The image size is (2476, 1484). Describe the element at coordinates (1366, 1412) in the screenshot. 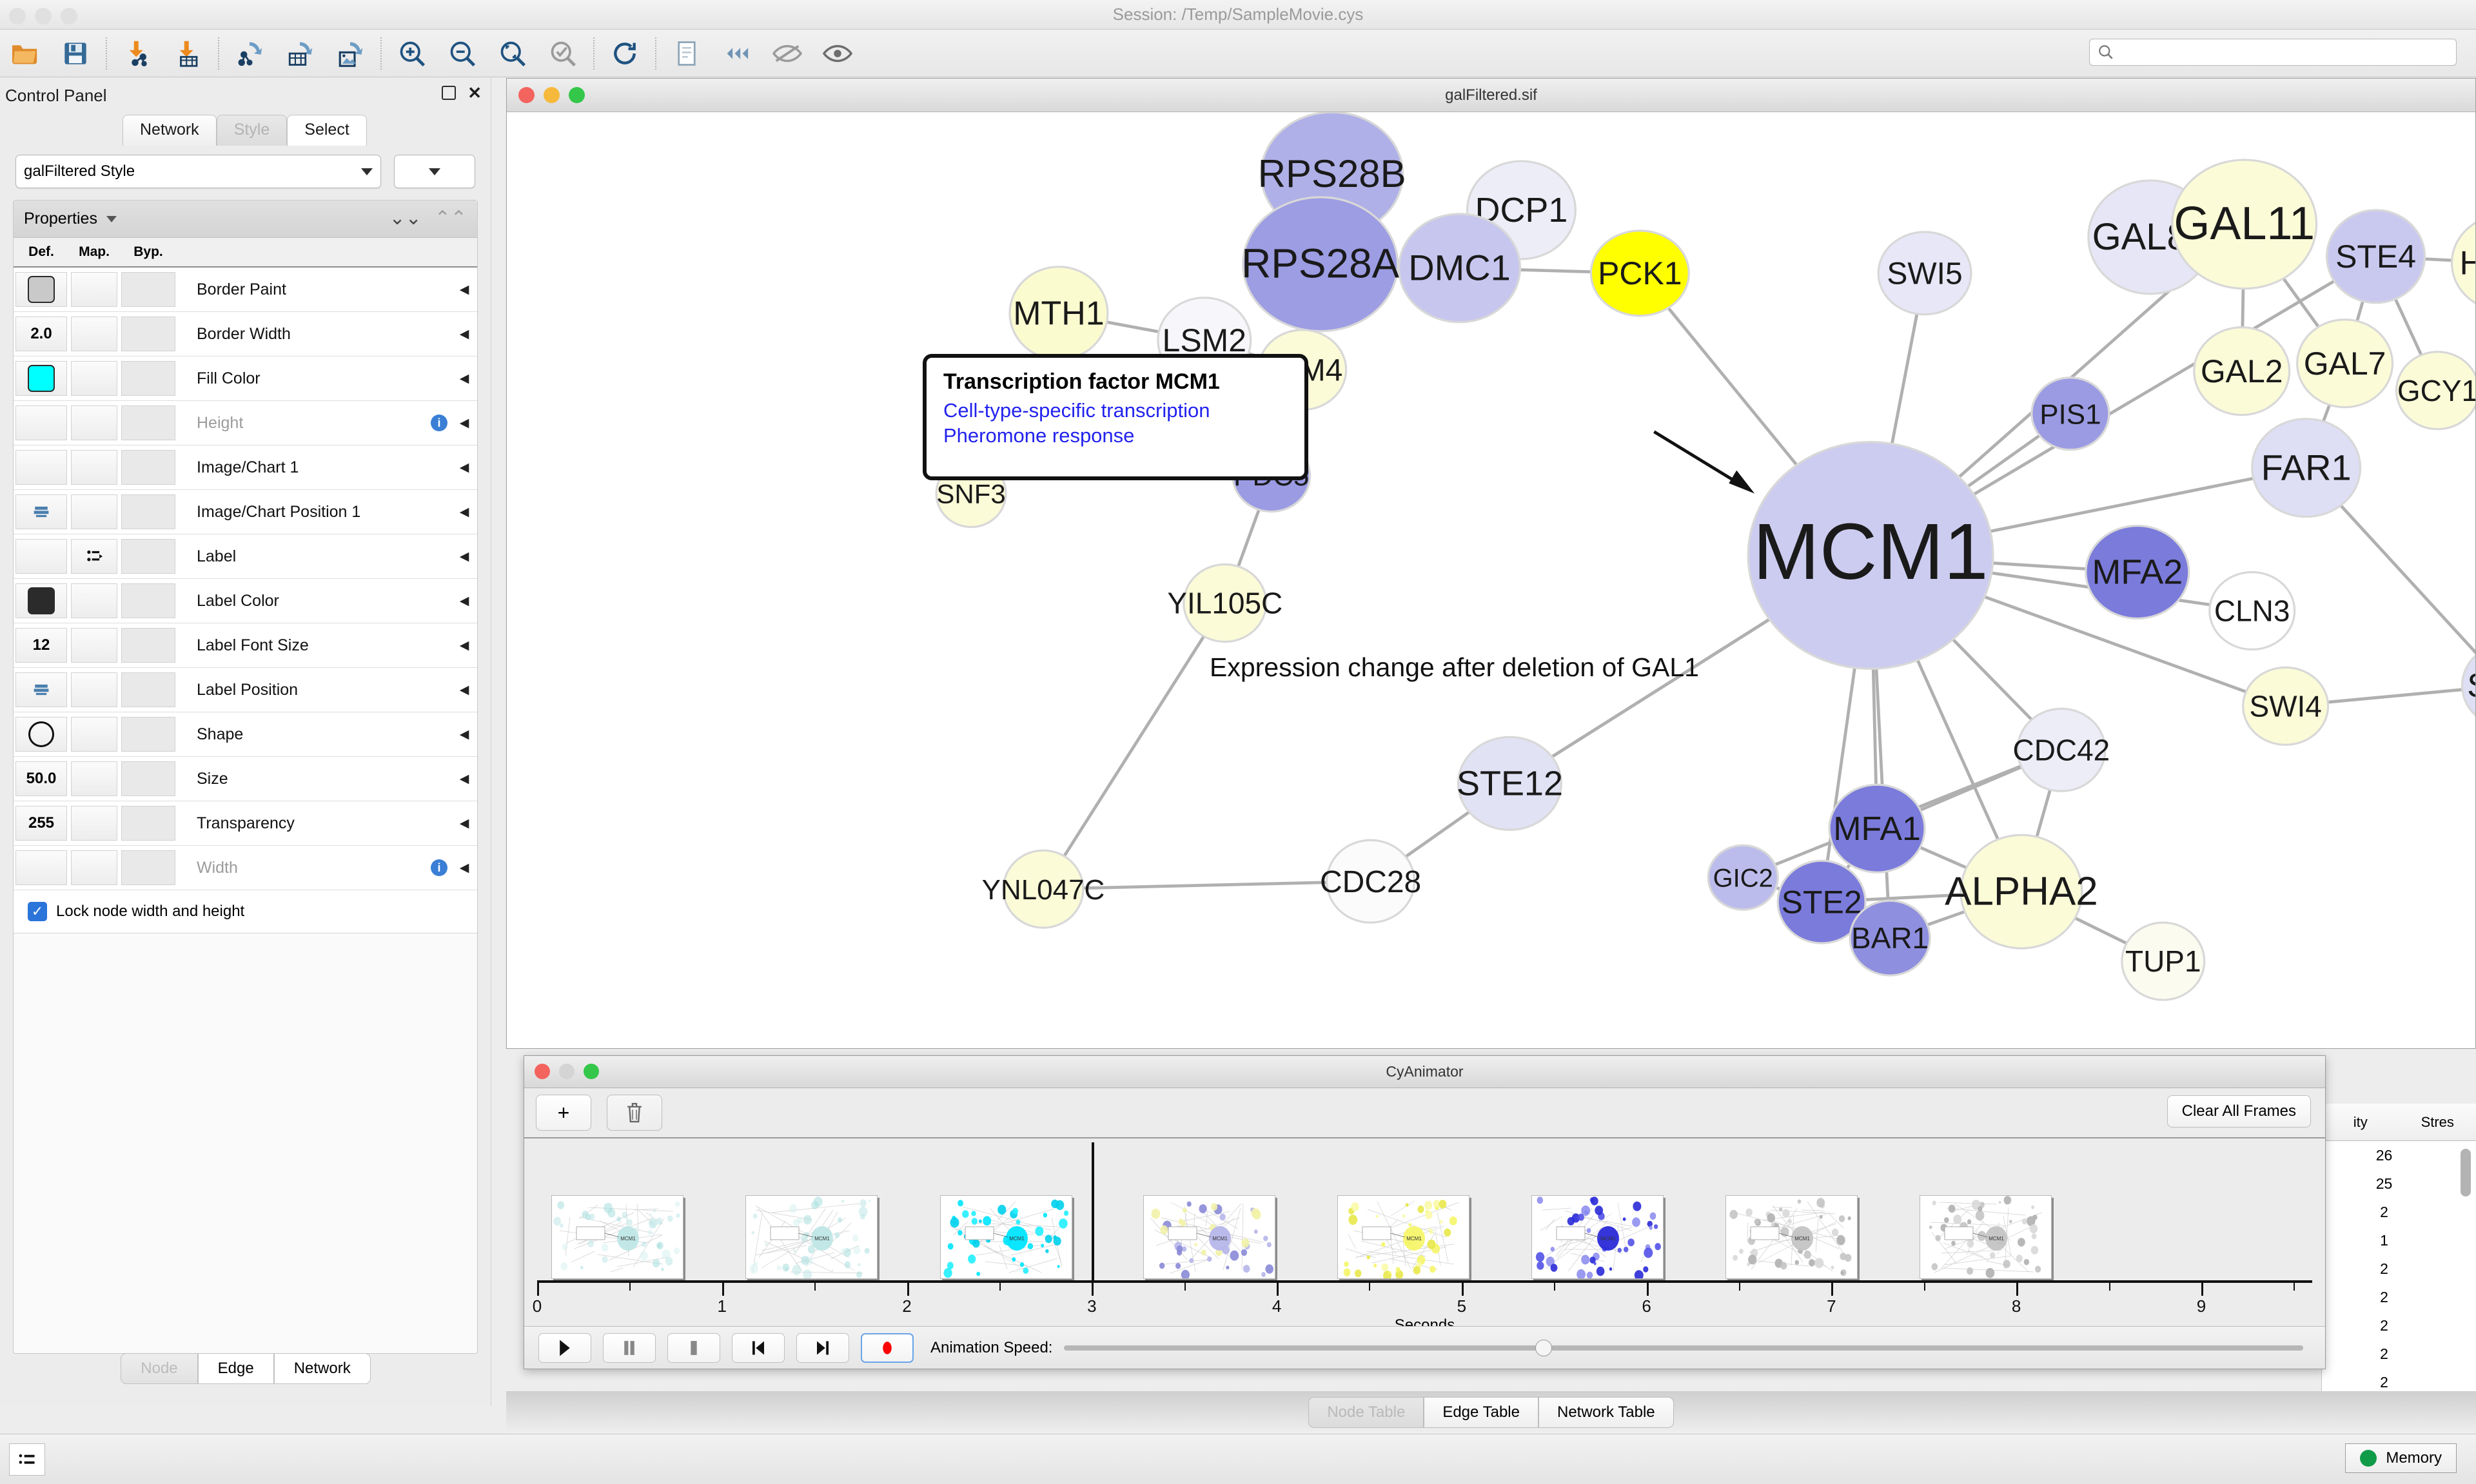

I see `tab-node-table: Node Table` at that location.